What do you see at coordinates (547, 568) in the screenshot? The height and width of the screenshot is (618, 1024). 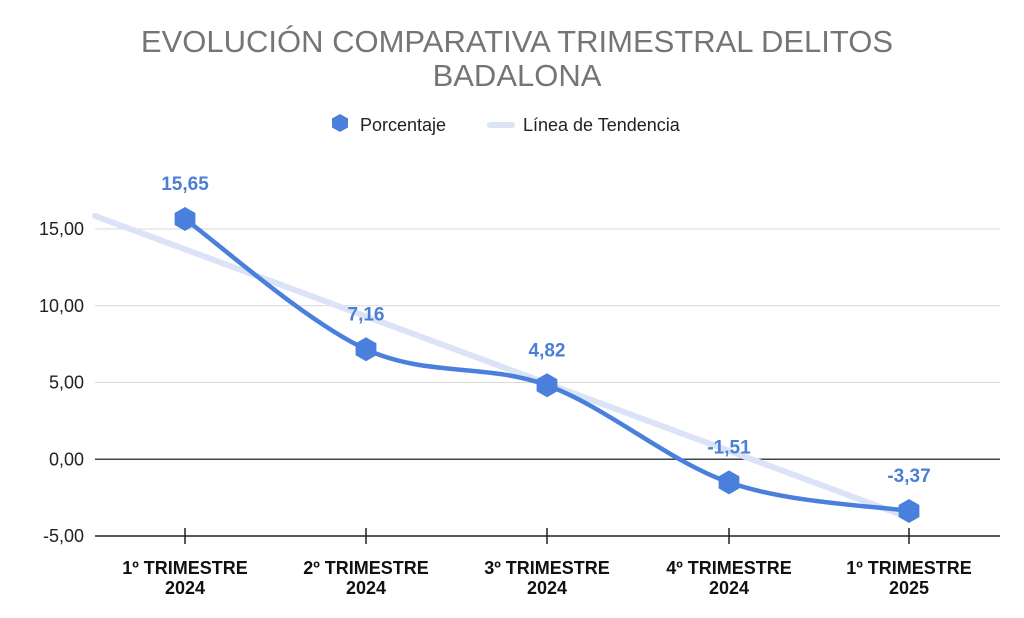 I see `x-category-label: 3º TRIMESTRE` at bounding box center [547, 568].